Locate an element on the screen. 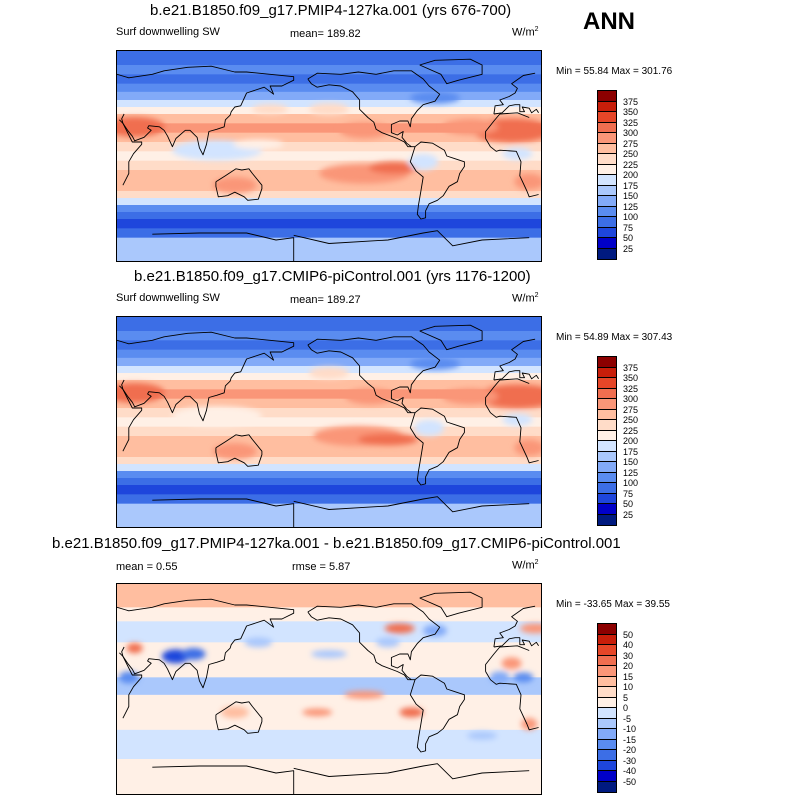 The image size is (800, 800). colorbar-tick-label: 10 is located at coordinates (628, 687).